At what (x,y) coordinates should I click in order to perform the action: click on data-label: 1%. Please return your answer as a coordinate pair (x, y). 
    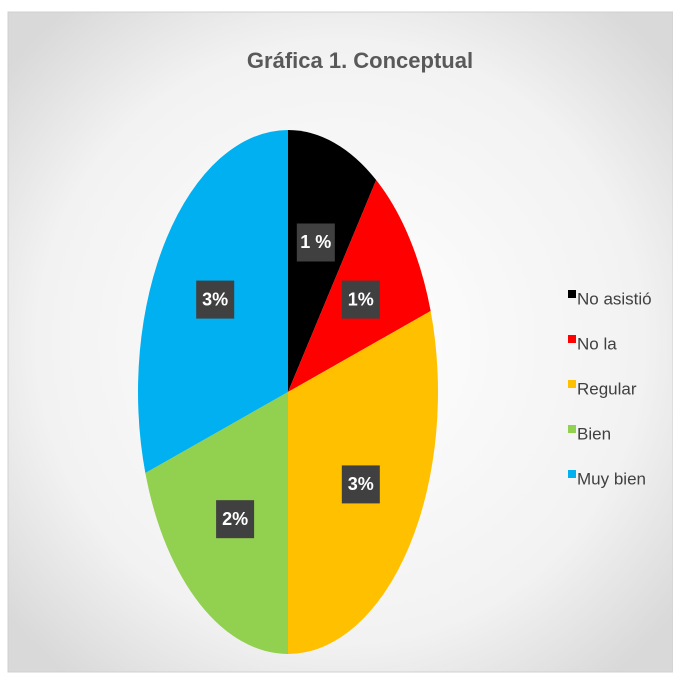
    Looking at the image, I should click on (361, 299).